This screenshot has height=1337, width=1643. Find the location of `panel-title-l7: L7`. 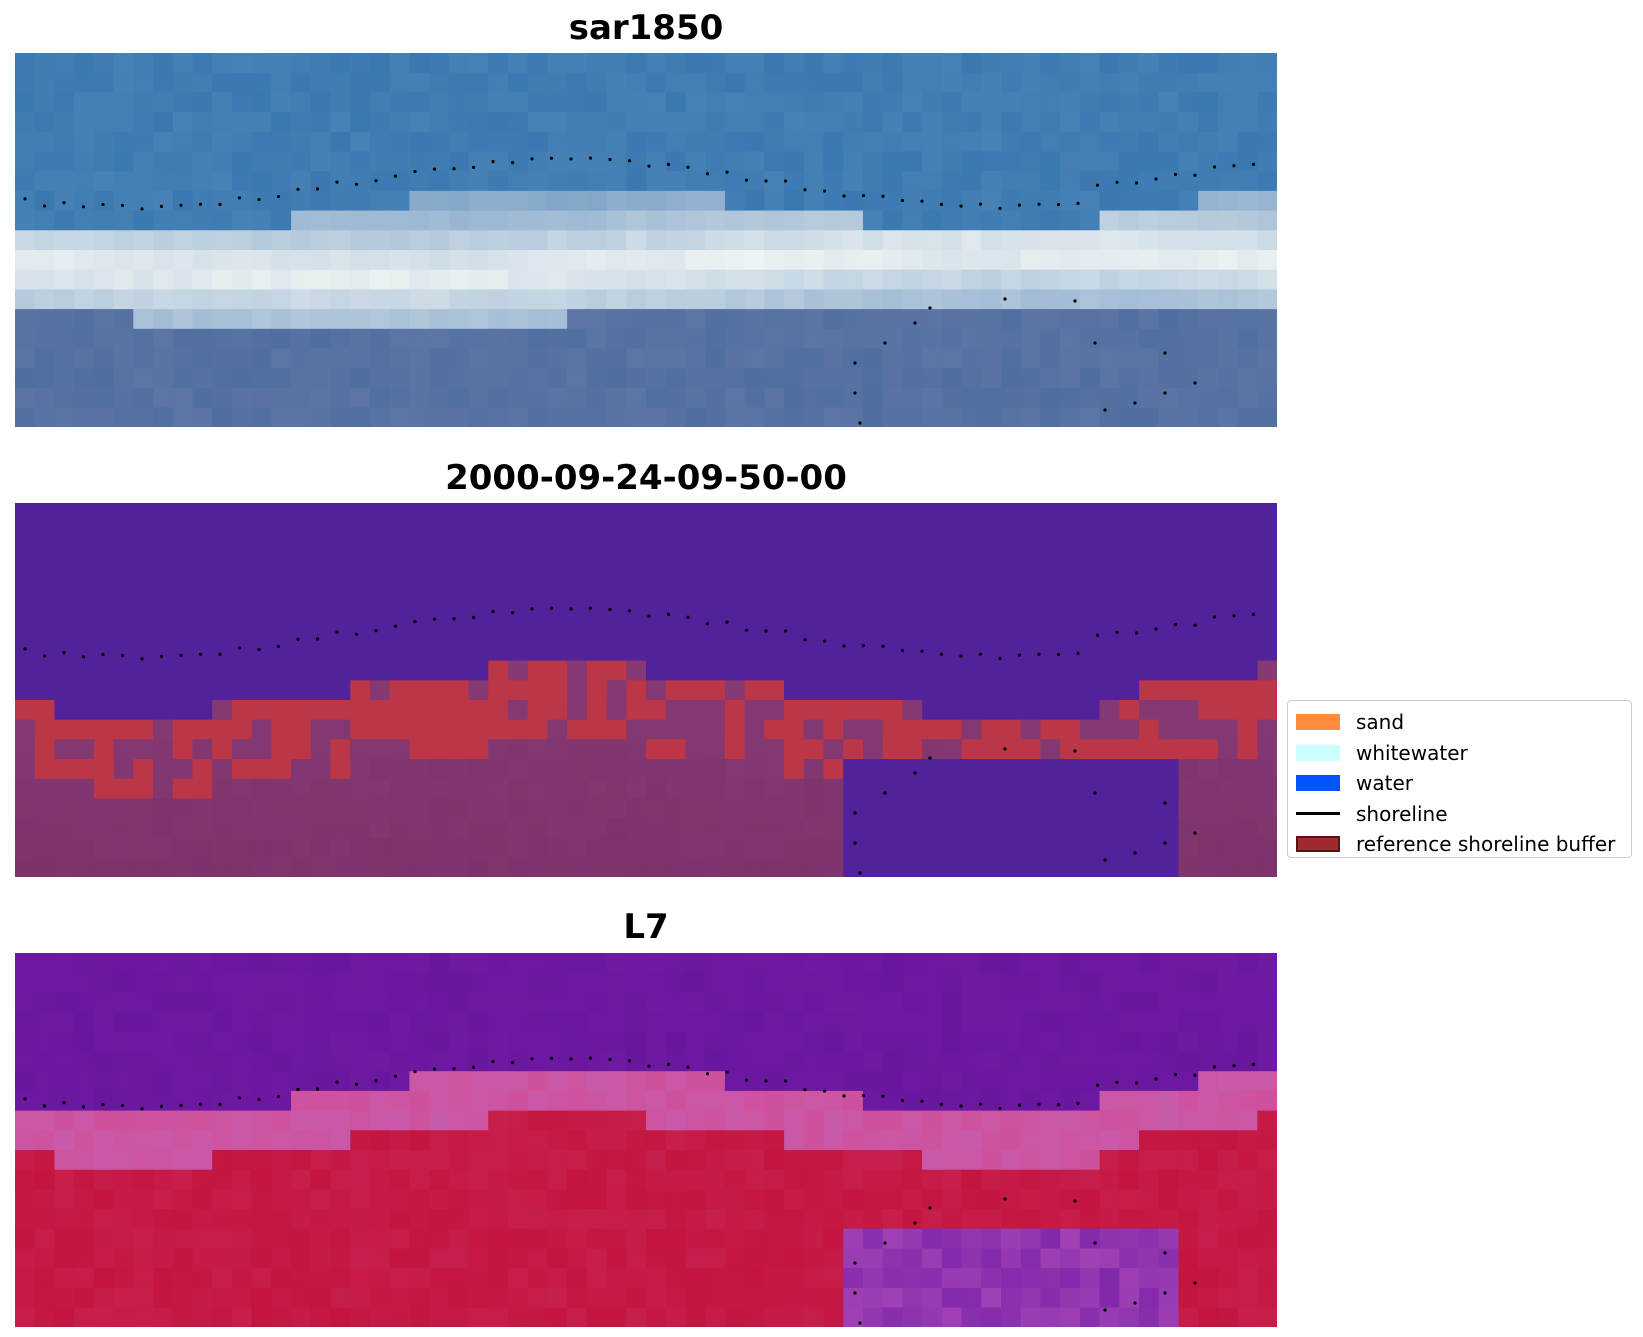

panel-title-l7: L7 is located at coordinates (646, 927).